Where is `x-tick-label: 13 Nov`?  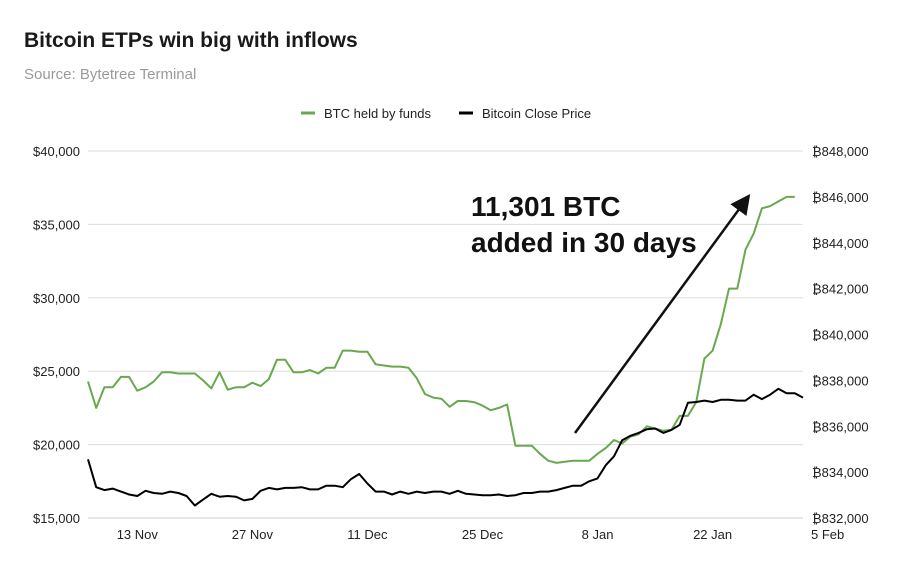
x-tick-label: 13 Nov is located at coordinates (138, 534).